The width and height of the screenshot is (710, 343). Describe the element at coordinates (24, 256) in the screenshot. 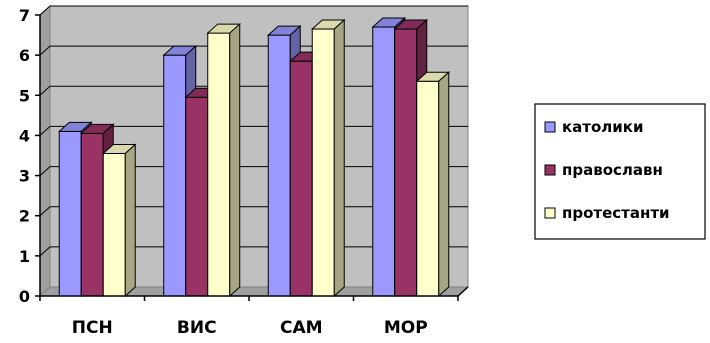

I see `y-tick-label: 1` at that location.